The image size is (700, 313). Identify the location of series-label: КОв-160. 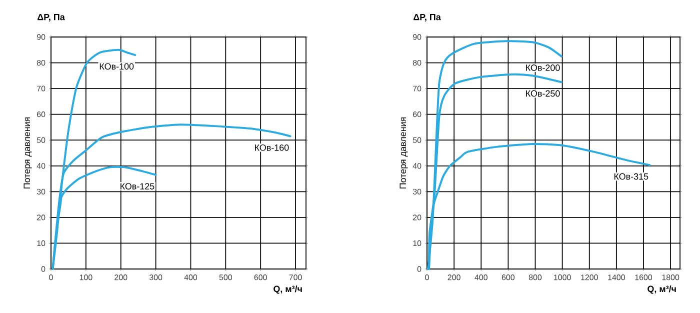
(272, 147).